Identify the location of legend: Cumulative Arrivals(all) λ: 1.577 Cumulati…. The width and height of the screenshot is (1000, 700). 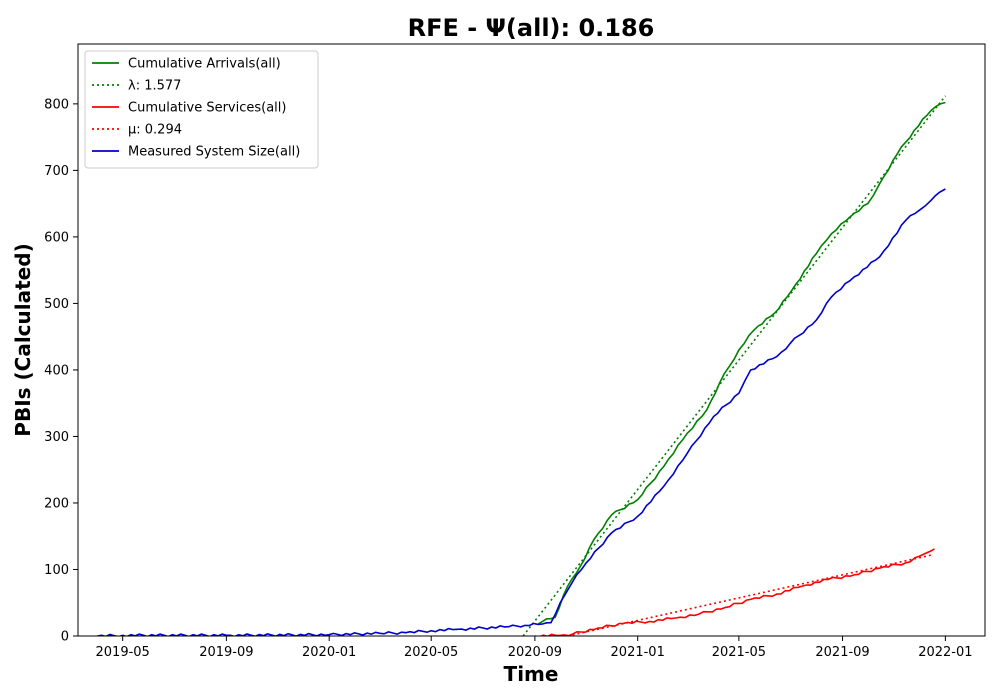
(201, 109).